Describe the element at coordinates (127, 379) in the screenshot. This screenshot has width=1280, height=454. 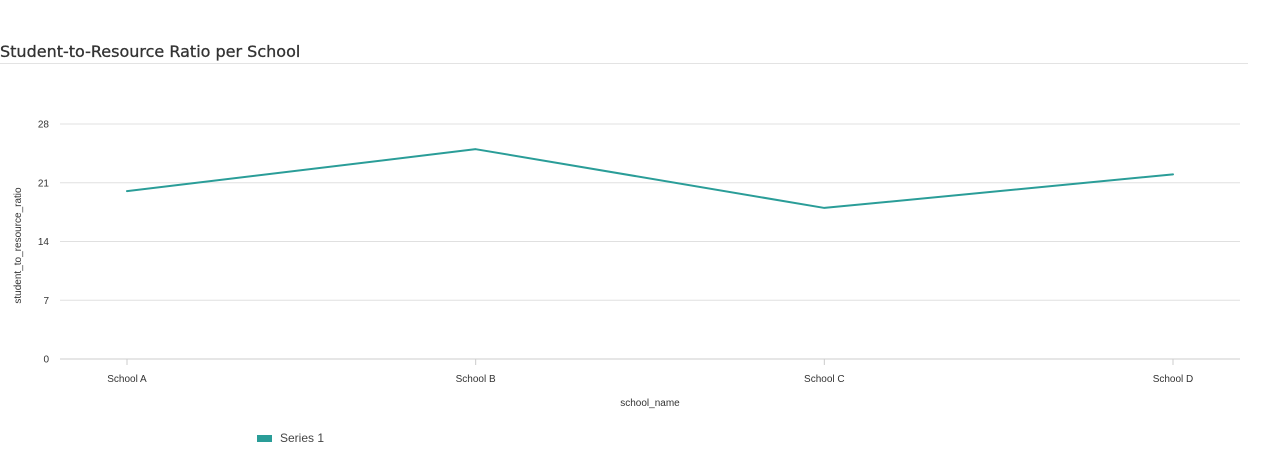
I see `x-tick-label: School A` at that location.